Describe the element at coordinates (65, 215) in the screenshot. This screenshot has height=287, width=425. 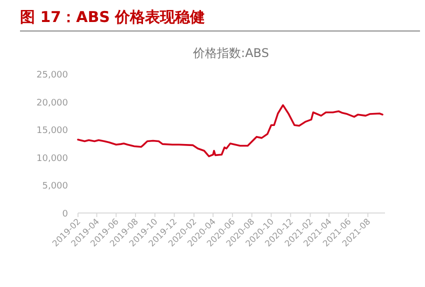
I see `y-tick-label: 0` at that location.